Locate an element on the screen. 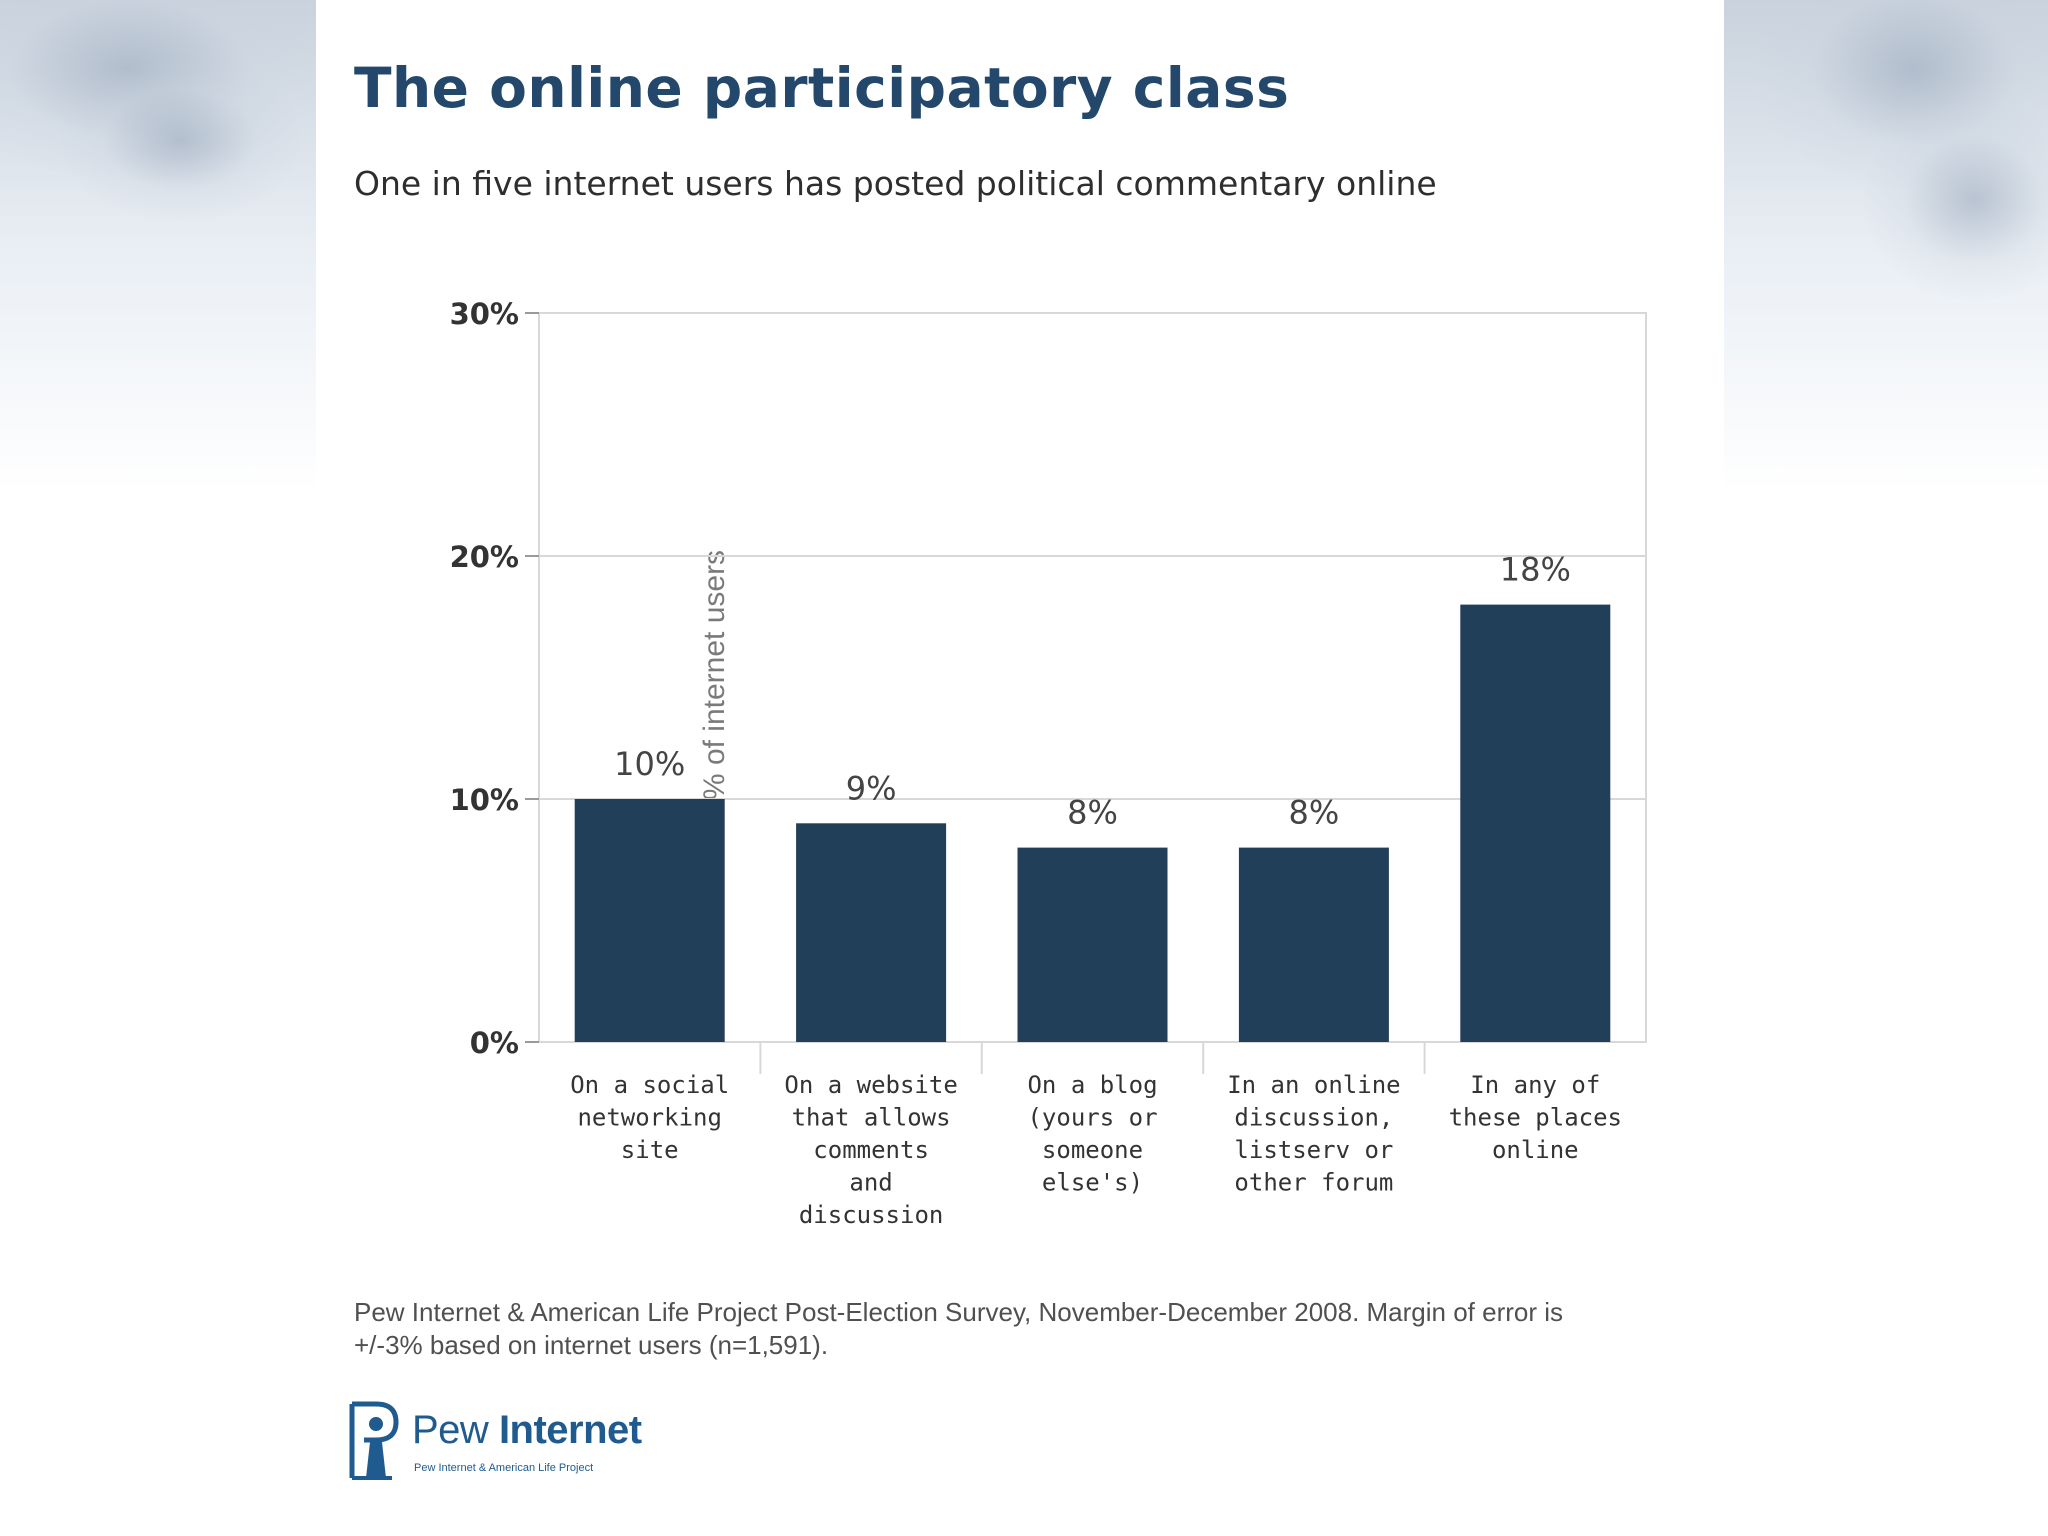 The height and width of the screenshot is (1536, 2048). x-category-label: On a blog (yours or someone else's) is located at coordinates (1092, 1134).